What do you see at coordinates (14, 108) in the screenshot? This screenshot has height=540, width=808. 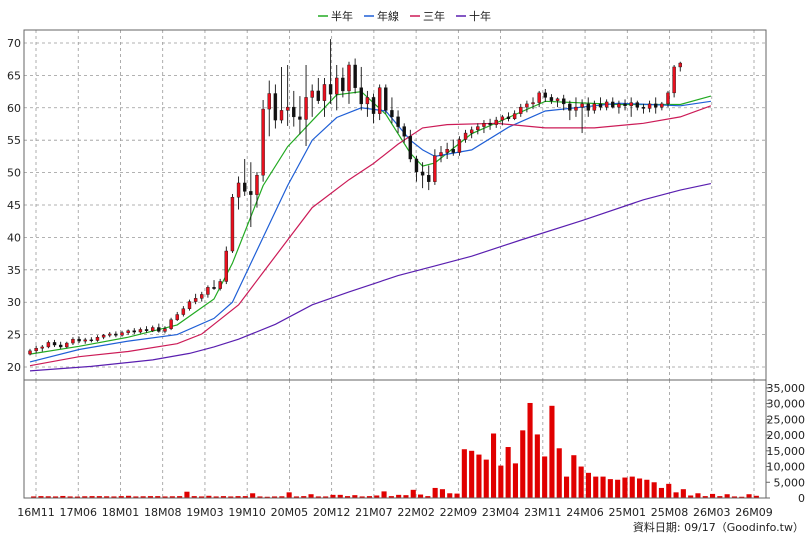 I see `price-tick-label: 60` at bounding box center [14, 108].